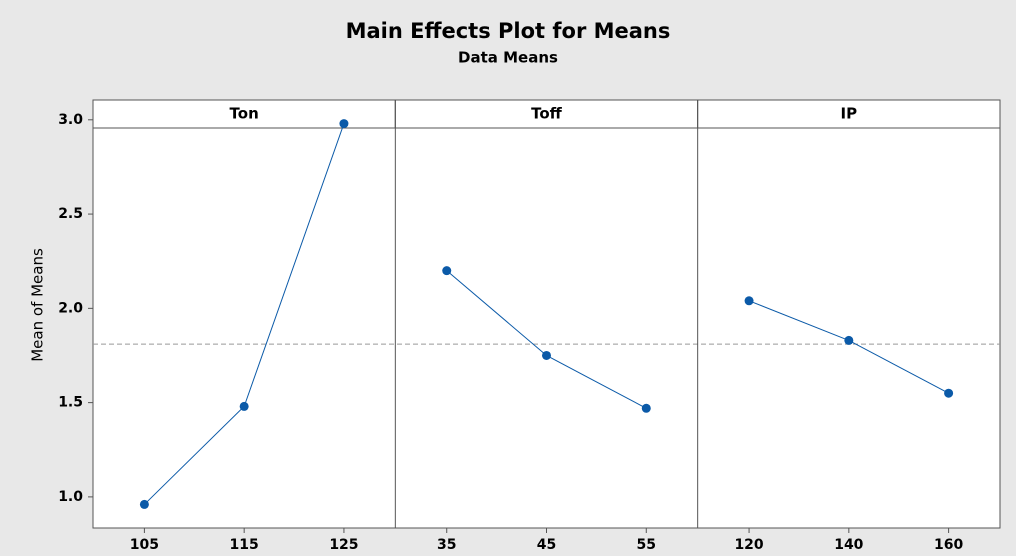 The image size is (1016, 556). I want to click on y-tick-label: 2.0, so click(70, 308).